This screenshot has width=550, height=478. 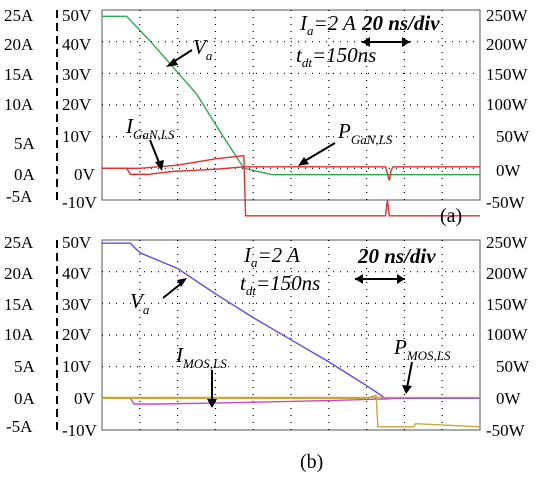 What do you see at coordinates (386, 42) in the screenshot?
I see `double-arrow-a` at bounding box center [386, 42].